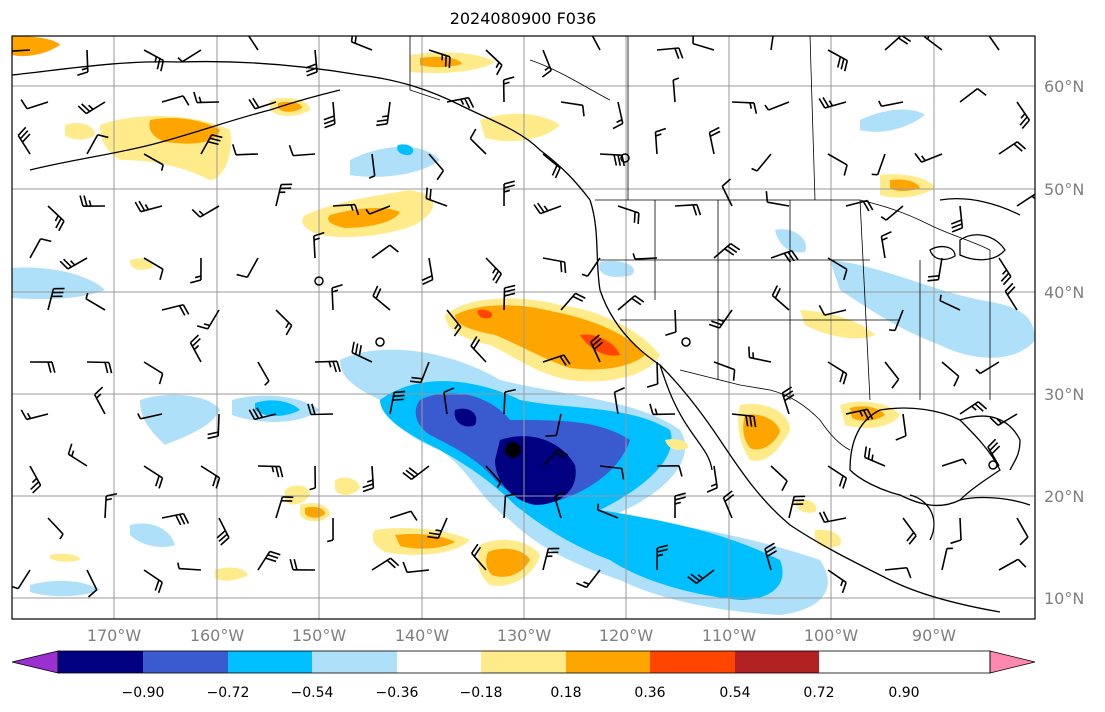  Describe the element at coordinates (524, 662) in the screenshot. I see `colorbar-outline` at that location.